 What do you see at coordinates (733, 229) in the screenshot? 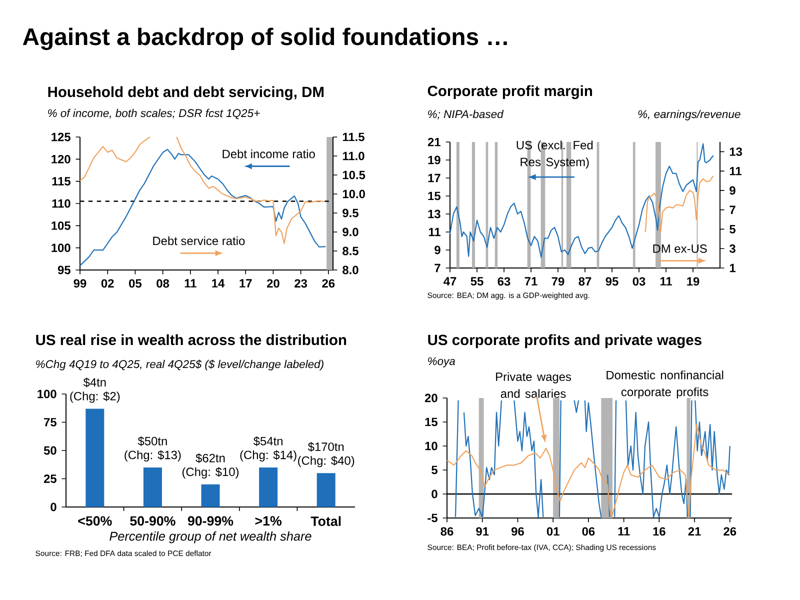
I see `y2-tick-label: 5` at bounding box center [733, 229].